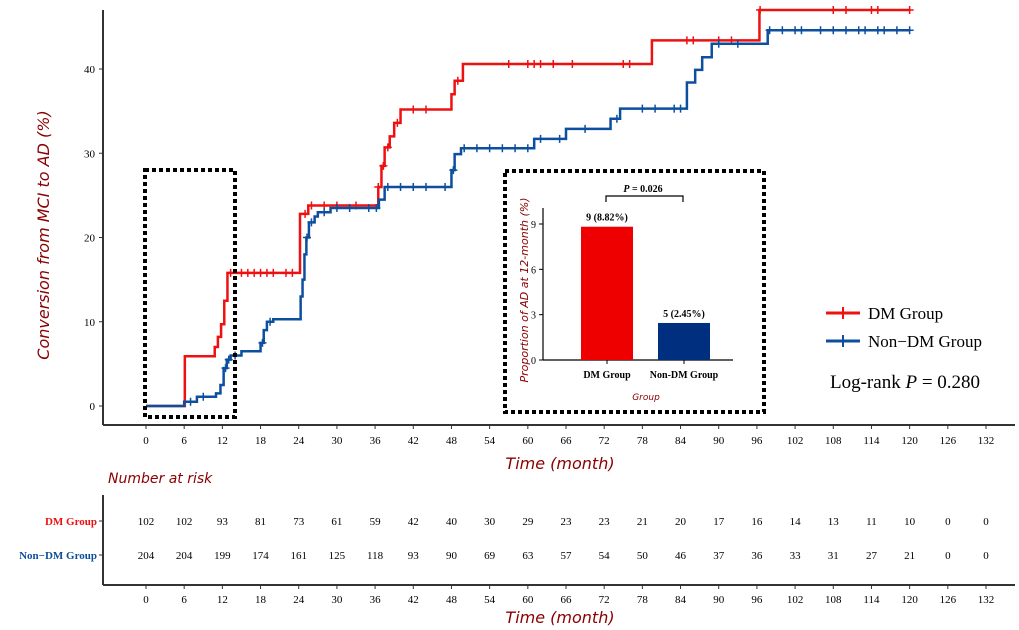 The height and width of the screenshot is (630, 1019). I want to click on risk-cell: 63, so click(528, 556).